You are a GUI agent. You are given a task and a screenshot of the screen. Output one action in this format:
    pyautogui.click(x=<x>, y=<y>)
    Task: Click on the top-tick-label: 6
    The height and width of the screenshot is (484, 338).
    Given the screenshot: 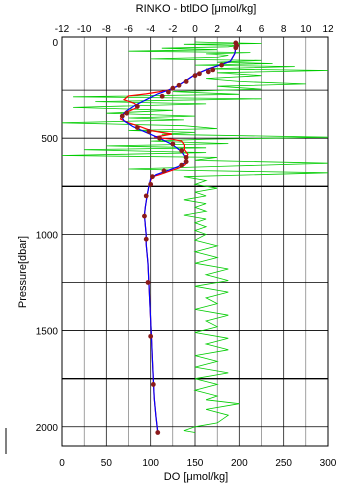 What is the action you would take?
    pyautogui.click(x=262, y=29)
    